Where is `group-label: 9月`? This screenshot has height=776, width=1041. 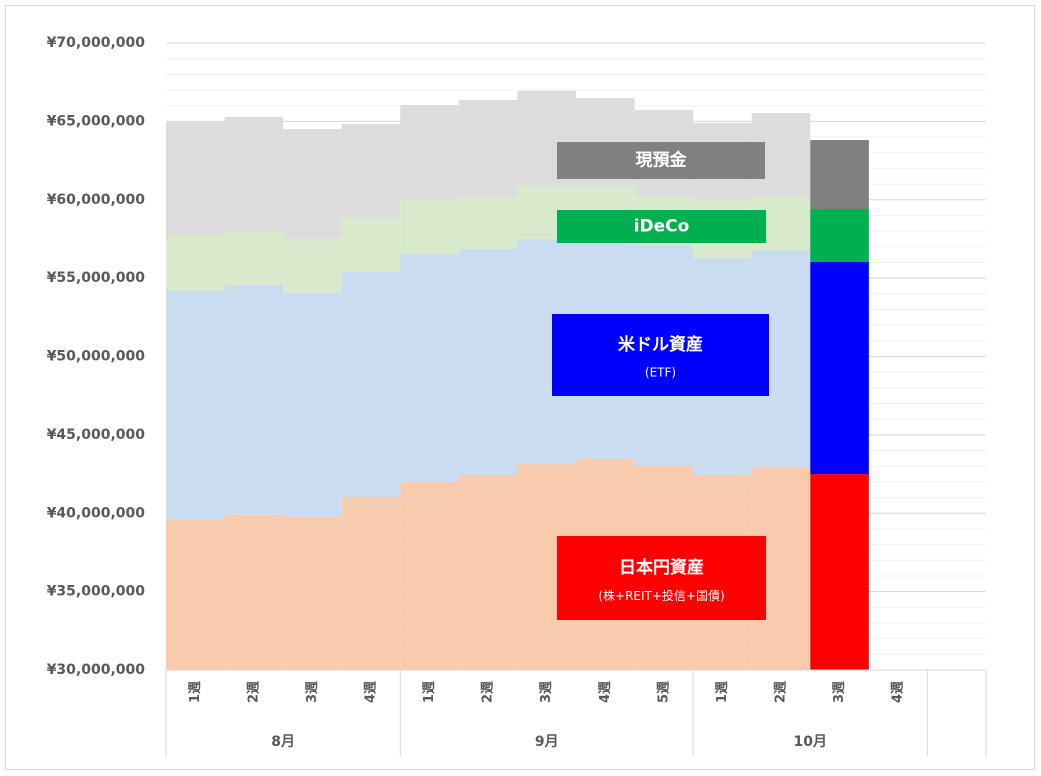
group-label: 9月 is located at coordinates (547, 742).